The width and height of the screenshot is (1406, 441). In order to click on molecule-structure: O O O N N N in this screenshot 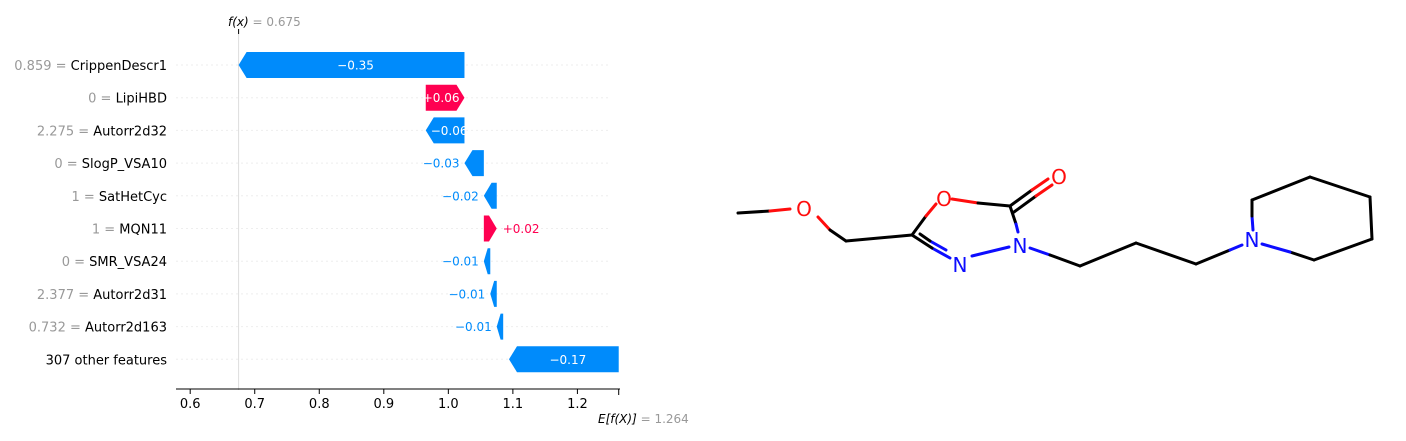, I will do `click(1055, 221)`.